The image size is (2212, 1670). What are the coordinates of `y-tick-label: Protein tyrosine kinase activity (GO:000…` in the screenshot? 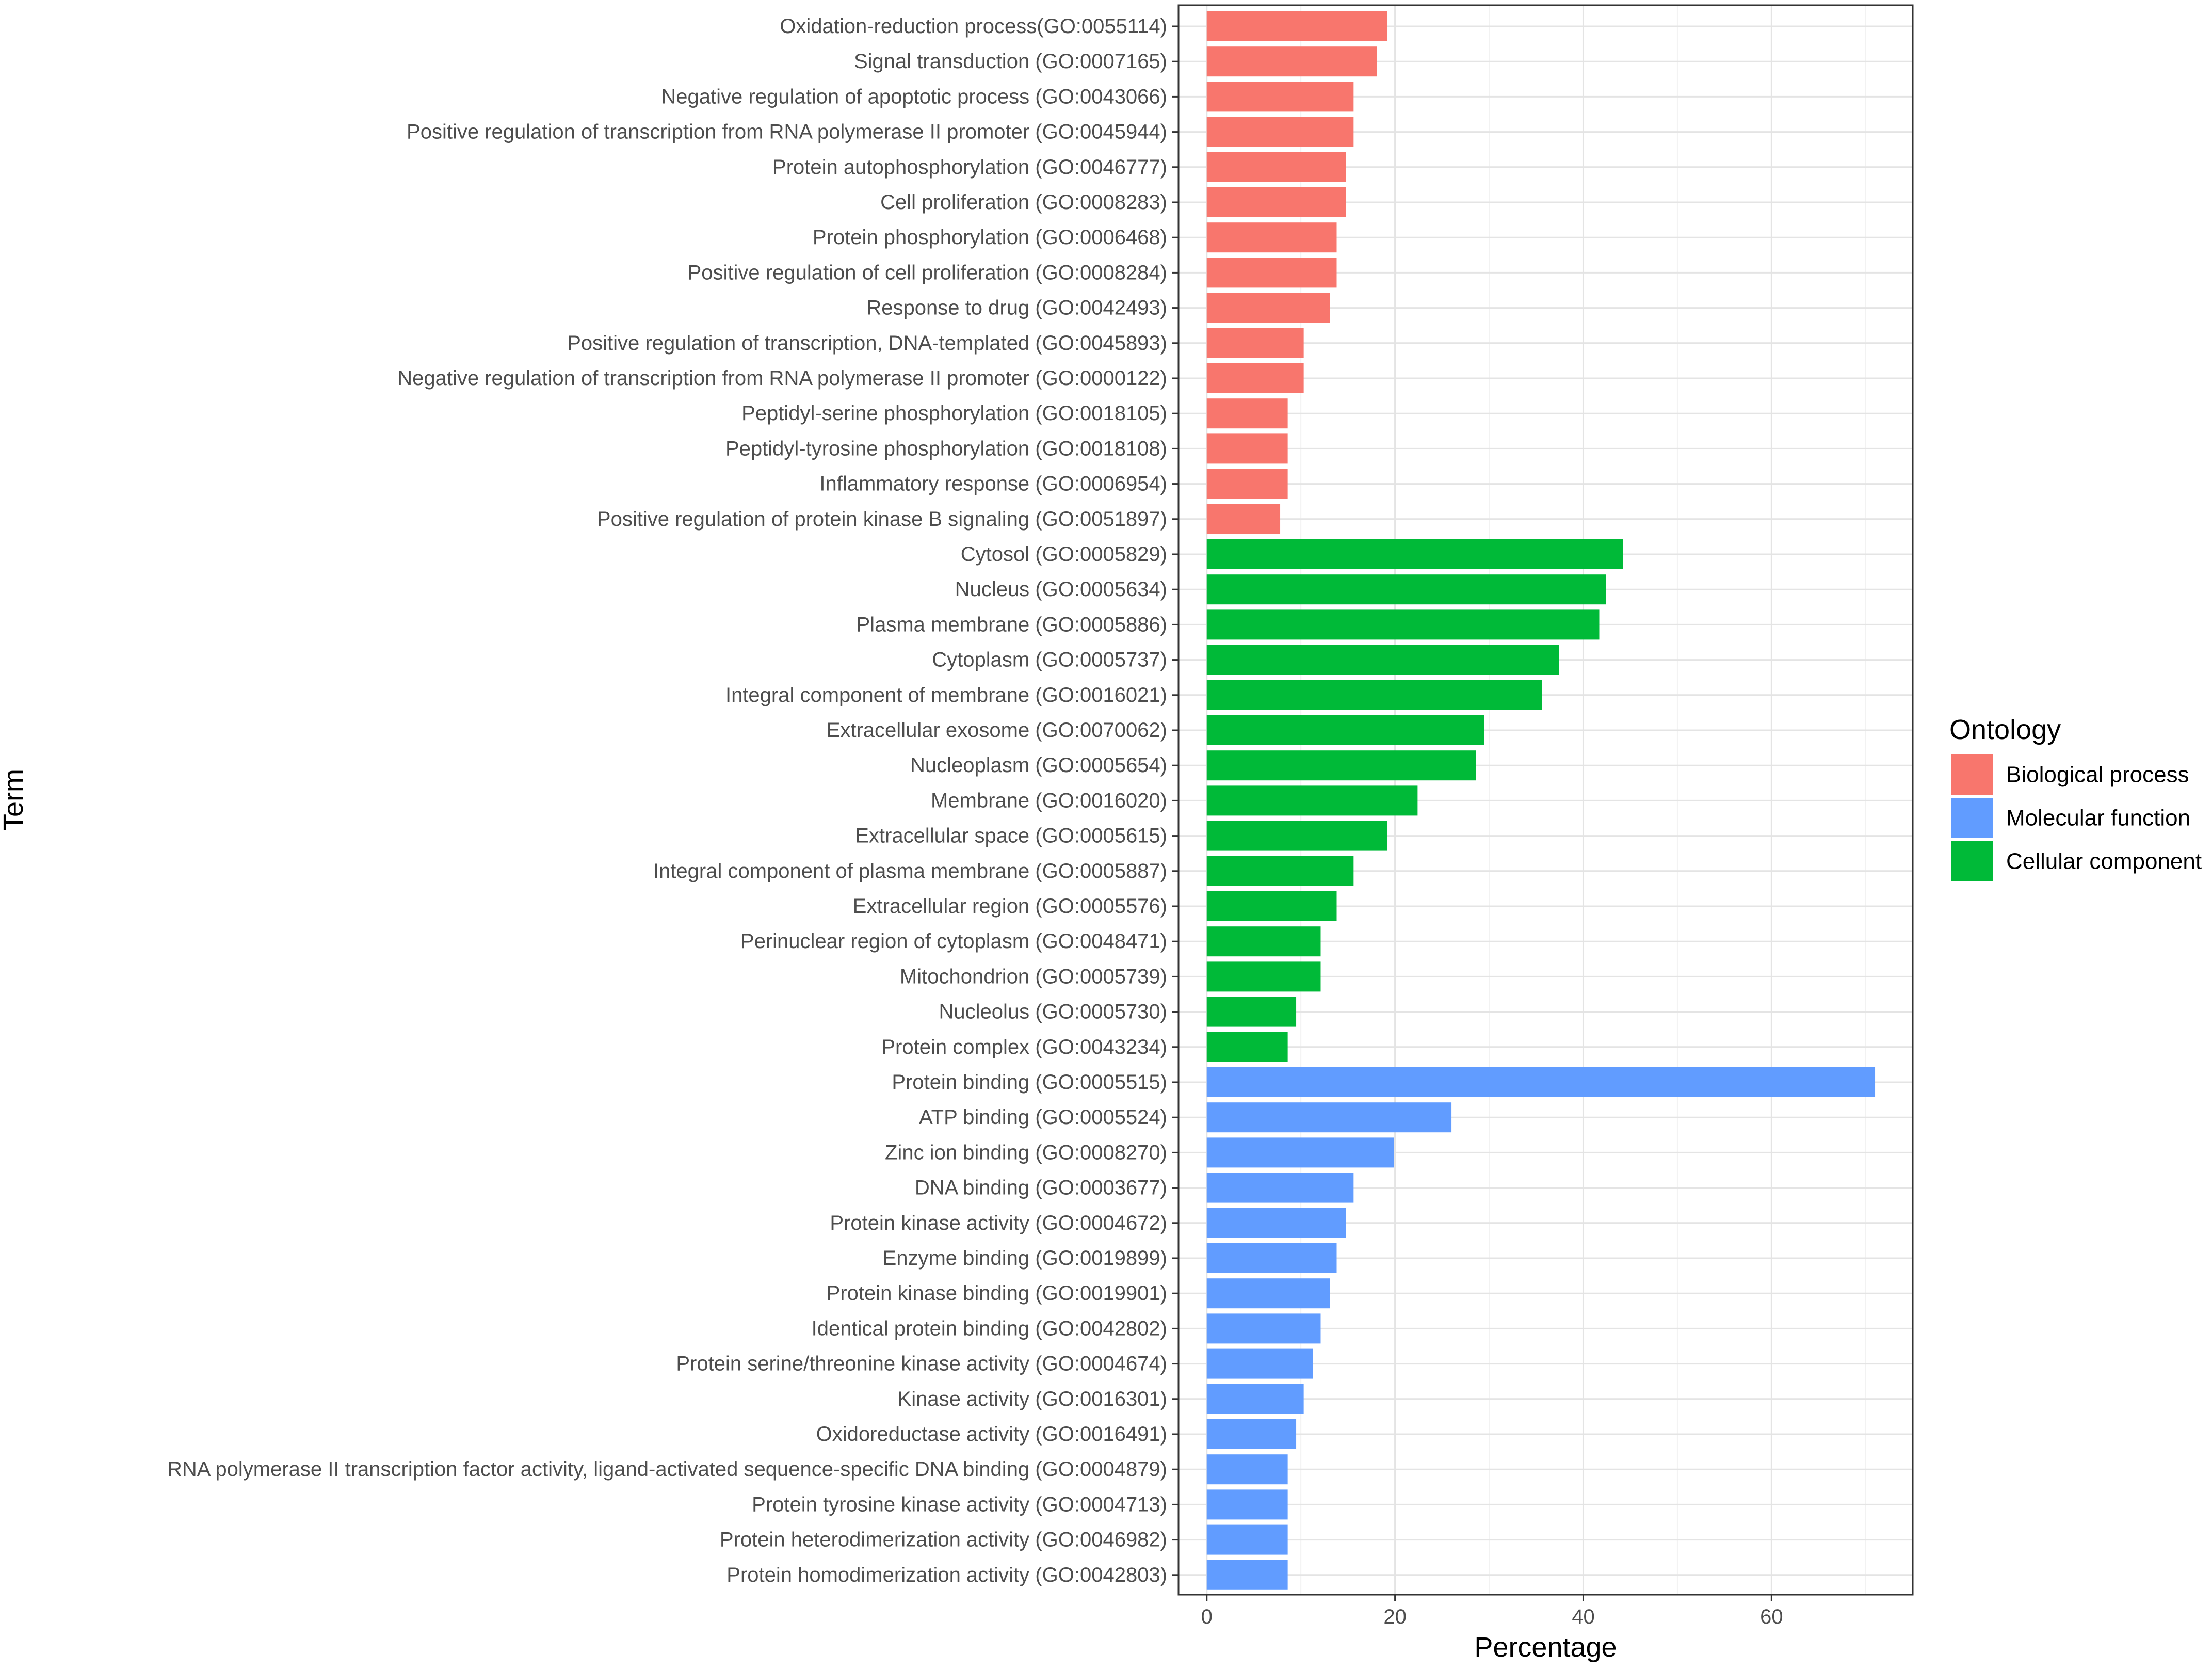 It's located at (960, 1504).